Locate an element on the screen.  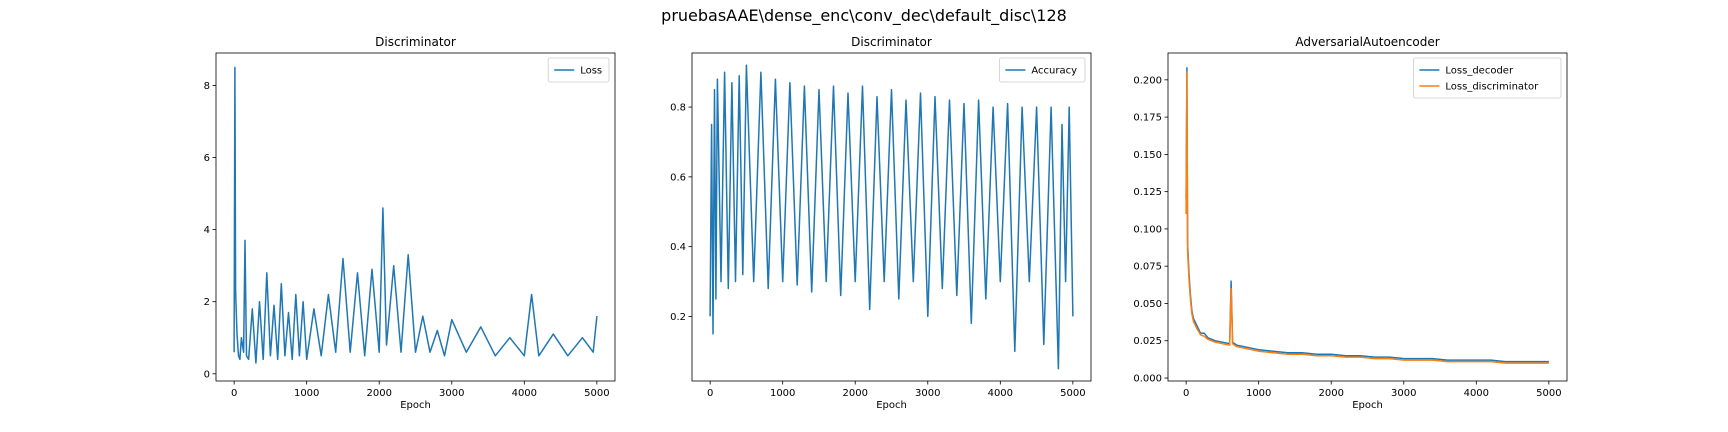
series-line-accuracy is located at coordinates (891, 217).